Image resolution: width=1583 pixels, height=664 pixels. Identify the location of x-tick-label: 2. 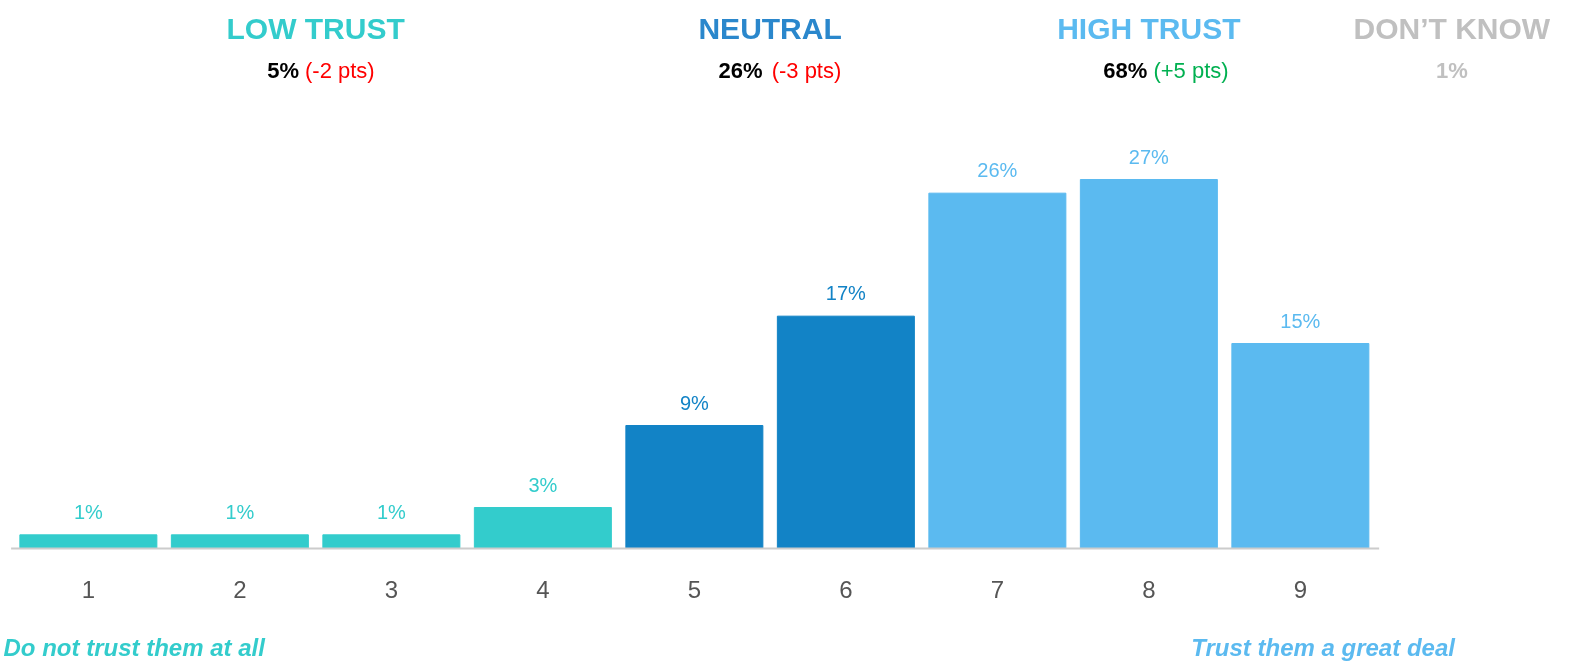
(240, 589).